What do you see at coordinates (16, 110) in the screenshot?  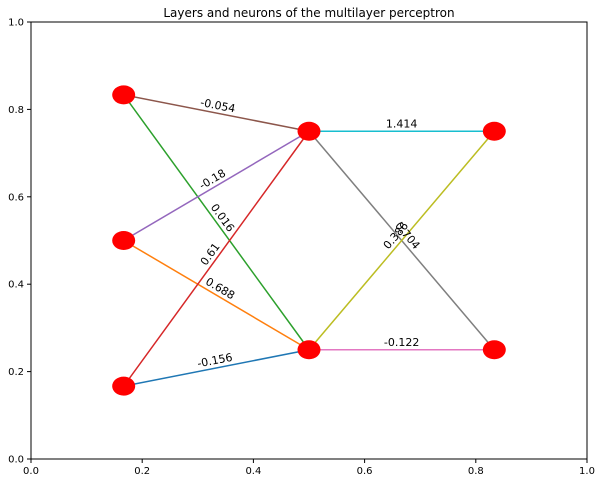 I see `y-tick-label-4: 0.8` at bounding box center [16, 110].